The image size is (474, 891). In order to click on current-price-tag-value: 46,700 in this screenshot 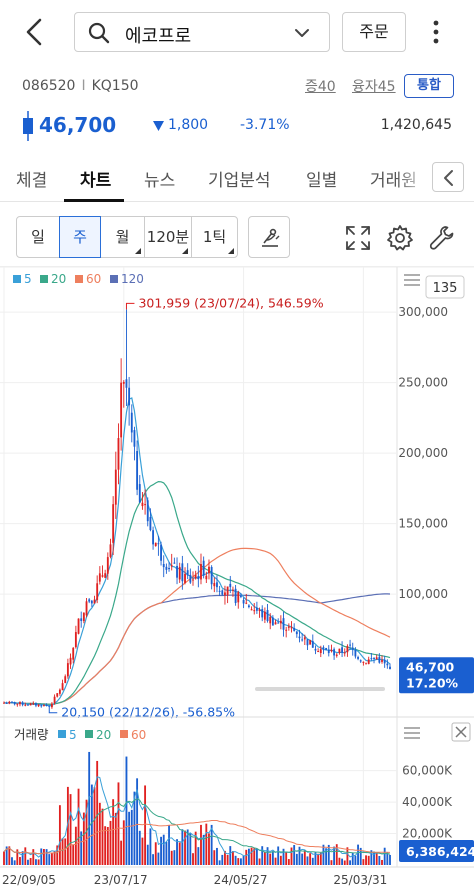, I will do `click(430, 666)`.